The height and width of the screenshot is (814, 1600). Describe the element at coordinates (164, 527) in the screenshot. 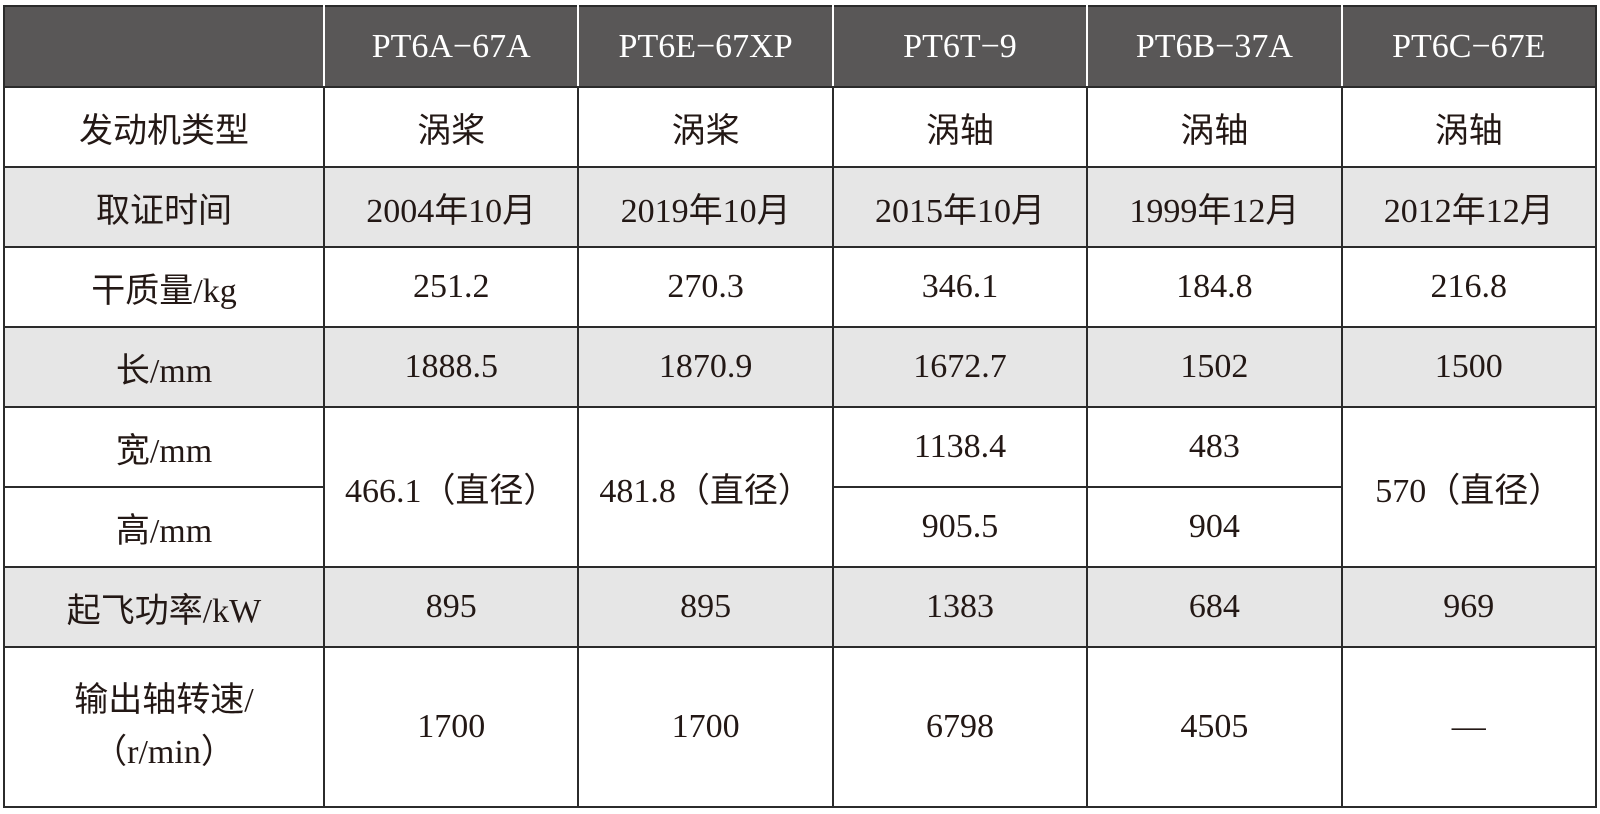

I see `row-label: 高/mm` at that location.